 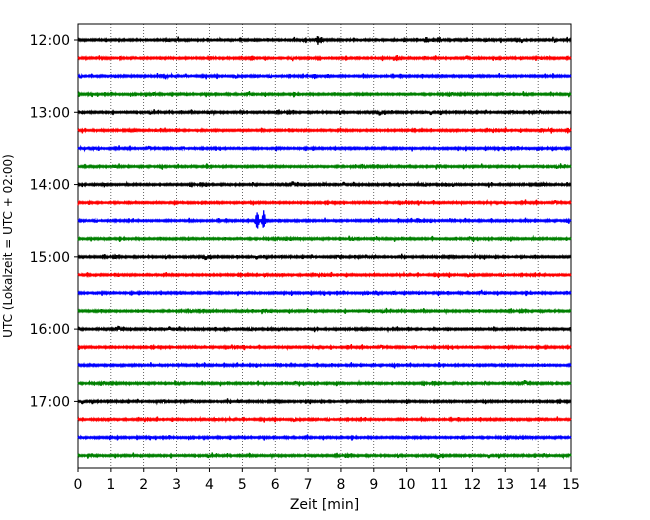 I want to click on x-tick-label: 5, so click(x=242, y=485).